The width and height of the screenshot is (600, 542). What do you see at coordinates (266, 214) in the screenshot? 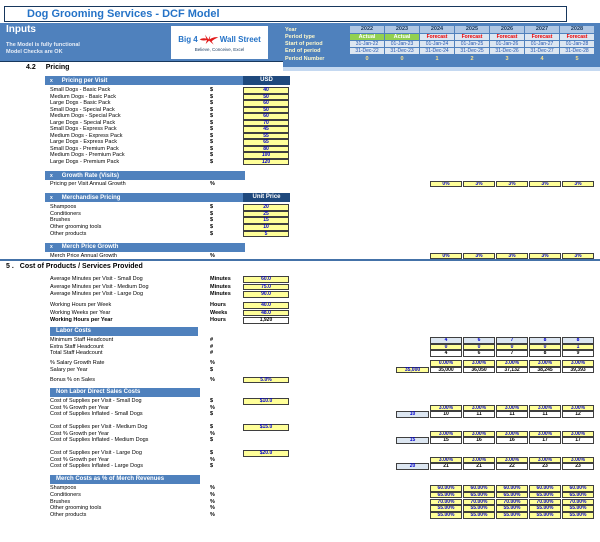
I see `input-cell: 25` at bounding box center [266, 214].